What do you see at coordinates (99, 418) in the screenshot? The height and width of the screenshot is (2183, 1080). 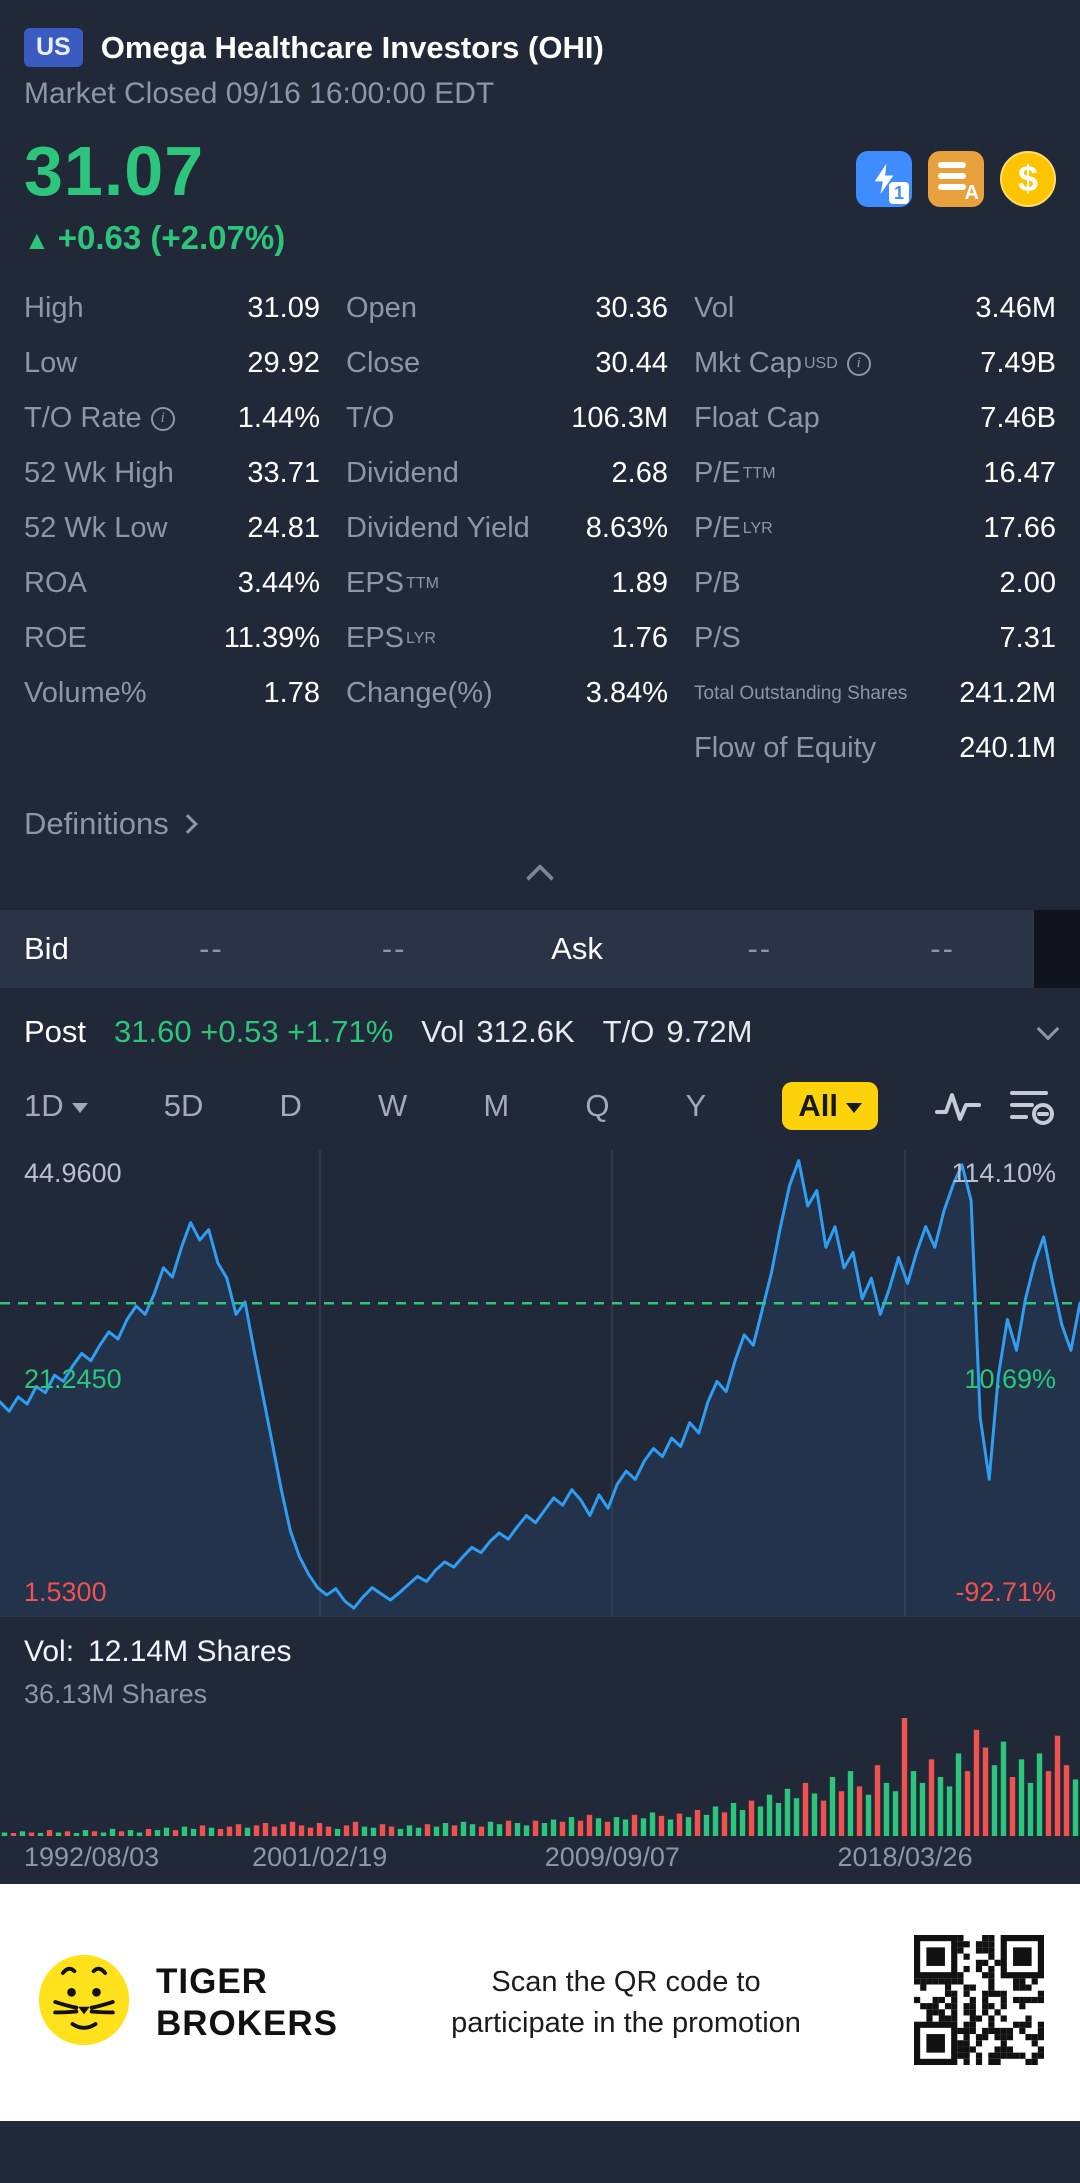 I see `stat-label: T/O Rate i` at bounding box center [99, 418].